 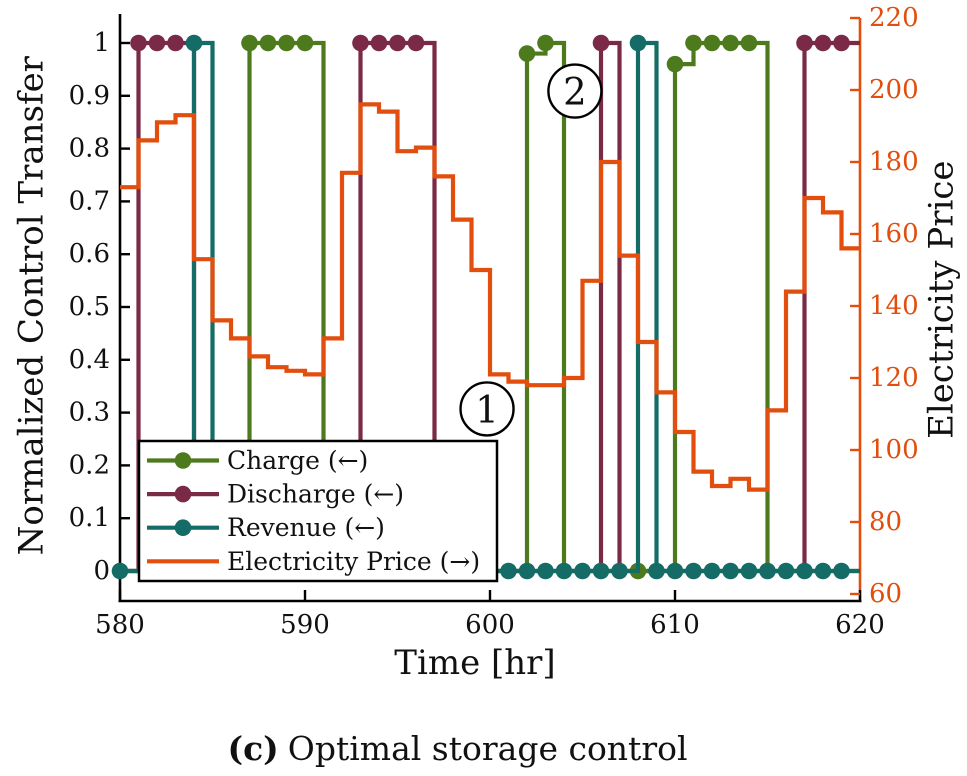 I want to click on annotation-label-2: 2, so click(x=575, y=92).